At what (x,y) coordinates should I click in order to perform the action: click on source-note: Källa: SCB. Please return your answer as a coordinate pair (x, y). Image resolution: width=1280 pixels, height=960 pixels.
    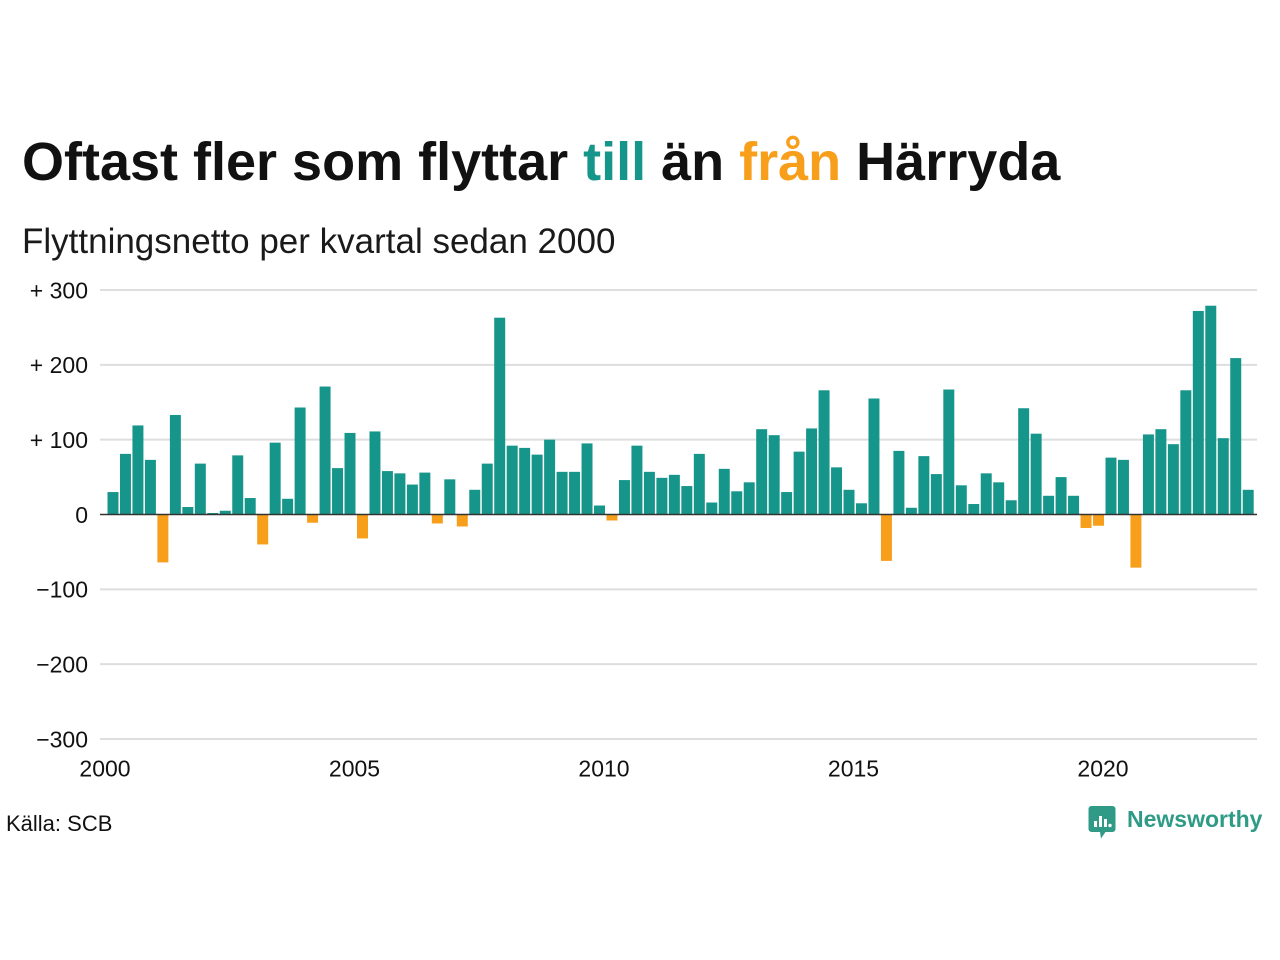
    Looking at the image, I should click on (59, 823).